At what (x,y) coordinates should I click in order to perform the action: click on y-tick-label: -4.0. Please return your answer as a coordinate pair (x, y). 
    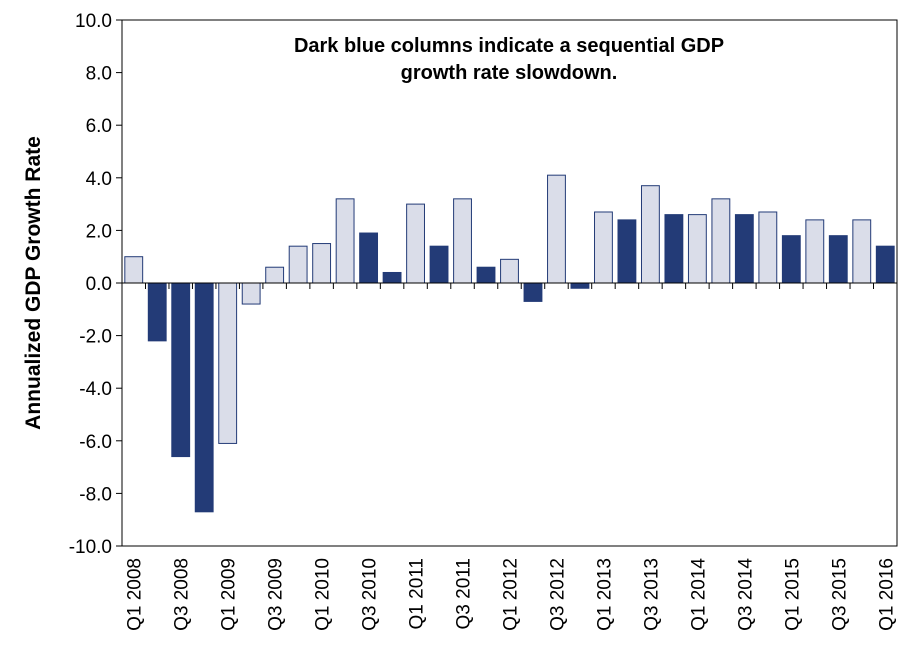
    Looking at the image, I should click on (95, 389).